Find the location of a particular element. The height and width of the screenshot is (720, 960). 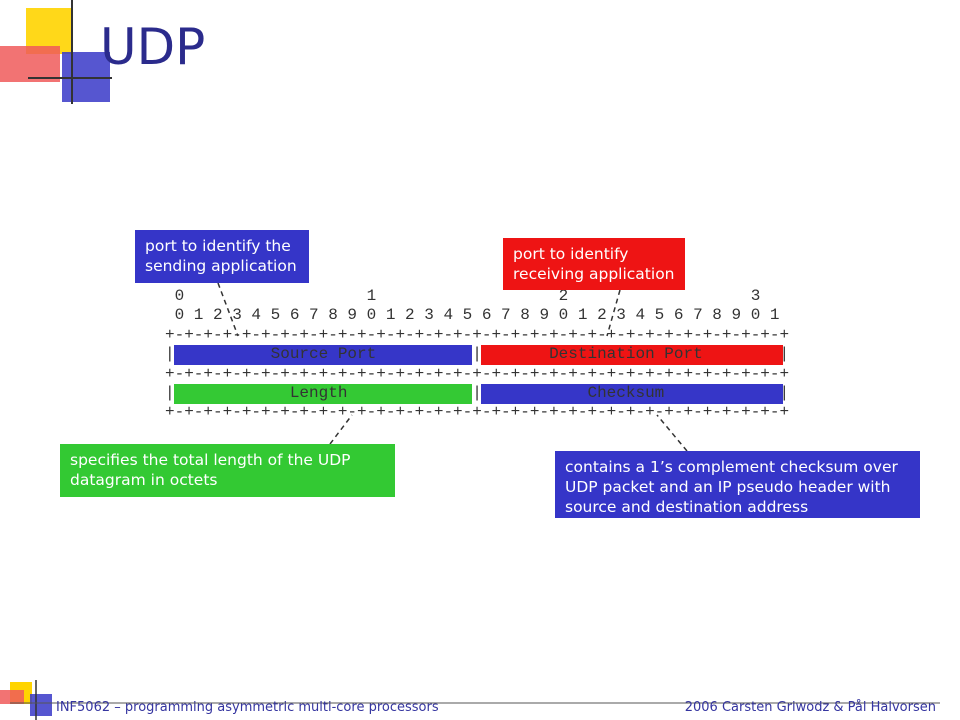

diagram-row: 0 1 2 3 is located at coordinates (463, 296).